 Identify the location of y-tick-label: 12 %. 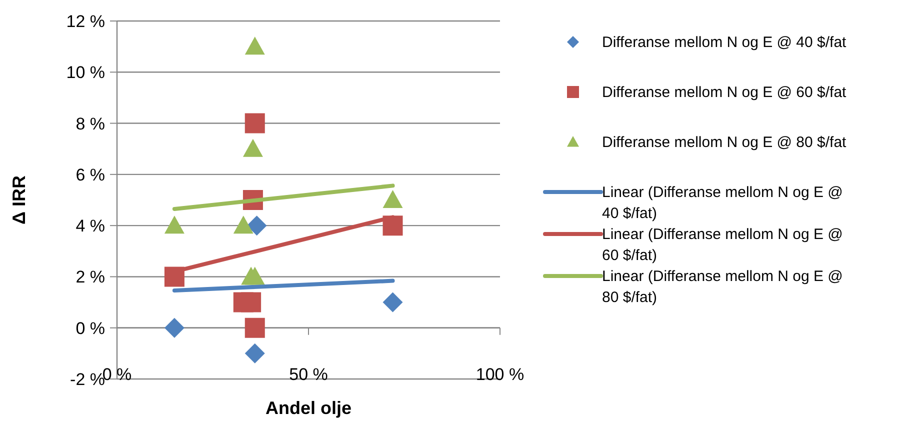
(85, 21).